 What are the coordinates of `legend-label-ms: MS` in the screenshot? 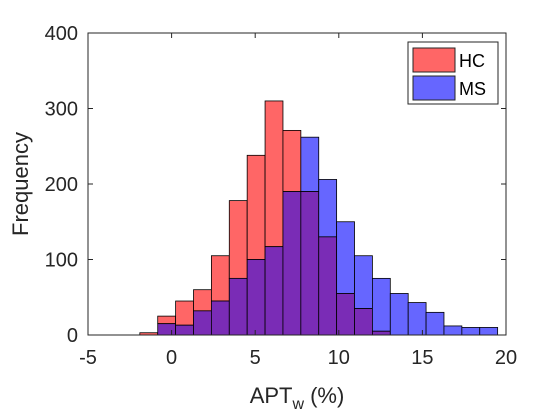 It's located at (472, 89).